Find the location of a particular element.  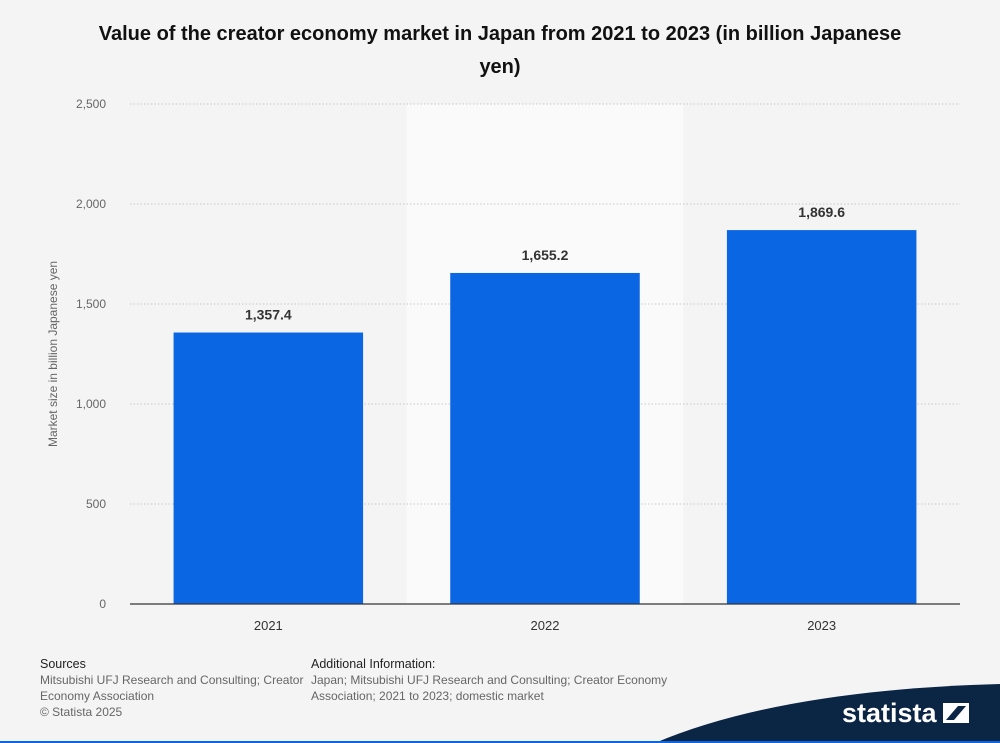

y-tick-label: 2,000 is located at coordinates (91, 204).